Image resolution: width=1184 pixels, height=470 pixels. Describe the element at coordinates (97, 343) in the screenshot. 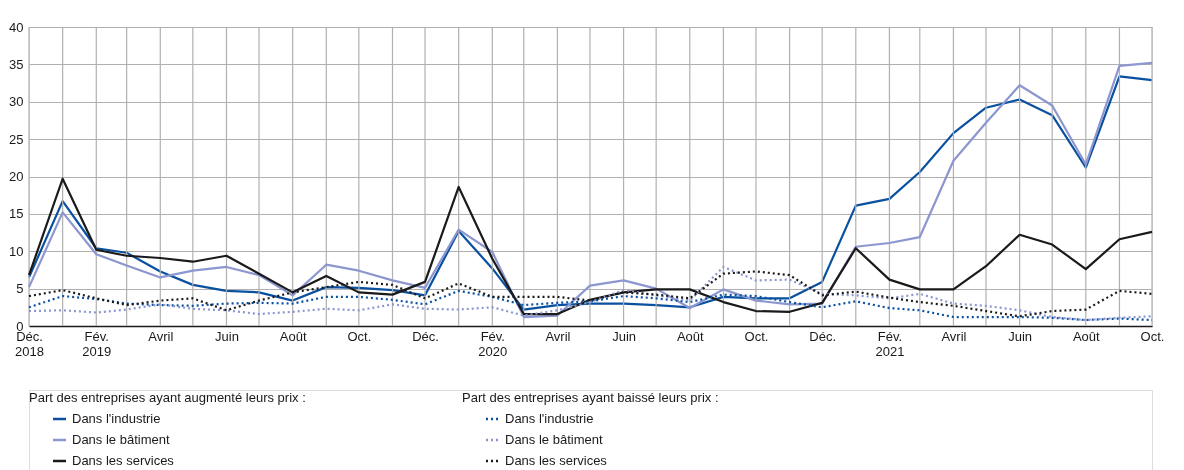

I see `x-tick-label: Fév. 2019` at that location.